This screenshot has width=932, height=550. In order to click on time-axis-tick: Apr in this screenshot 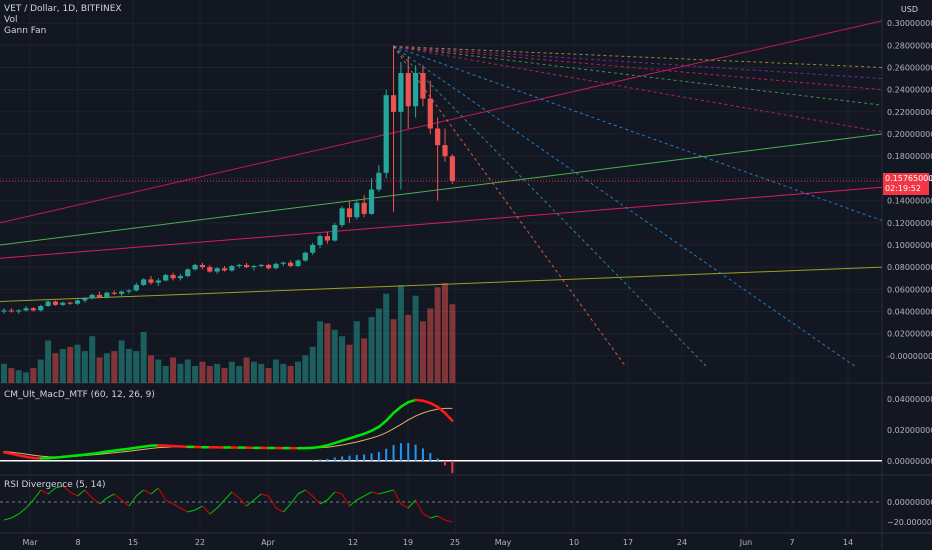, I will do `click(268, 542)`.